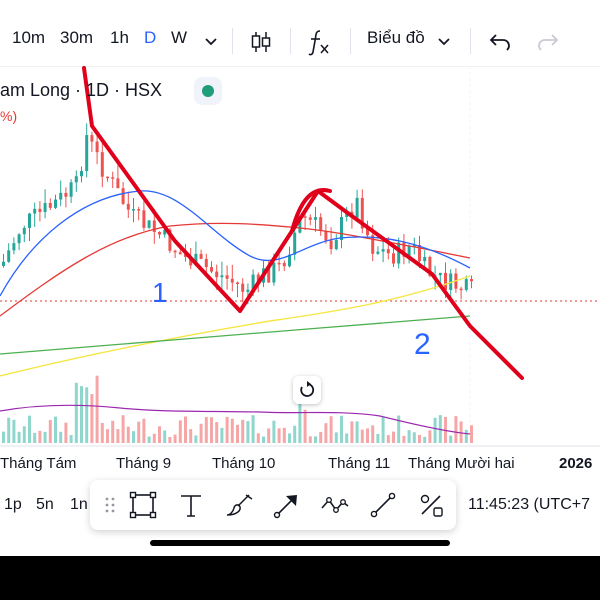 This screenshot has height=600, width=600. I want to click on timeframe-1n: 1n, so click(79, 504).